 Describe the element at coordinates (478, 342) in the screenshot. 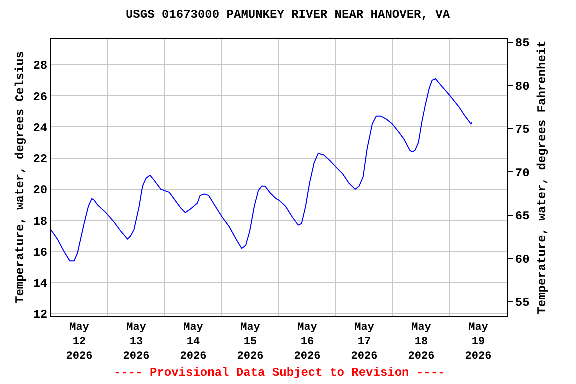

I see `x-tick-label: May 19 2026` at that location.